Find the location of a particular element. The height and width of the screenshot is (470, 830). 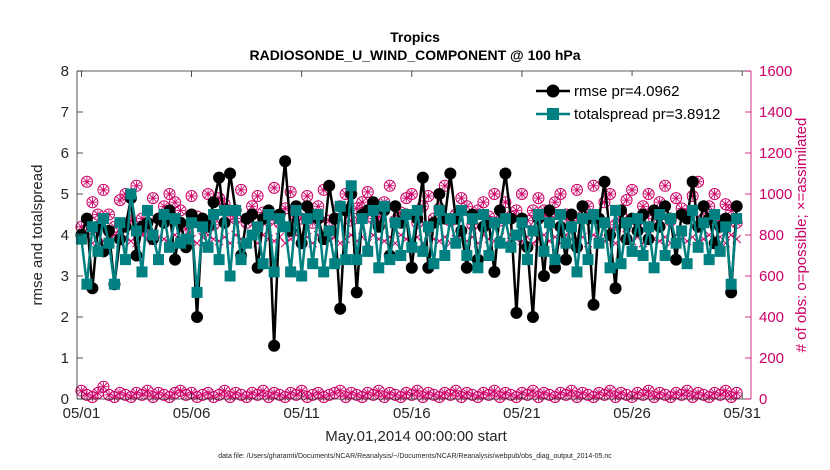

y-tick-right-label: 0 is located at coordinates (763, 399).